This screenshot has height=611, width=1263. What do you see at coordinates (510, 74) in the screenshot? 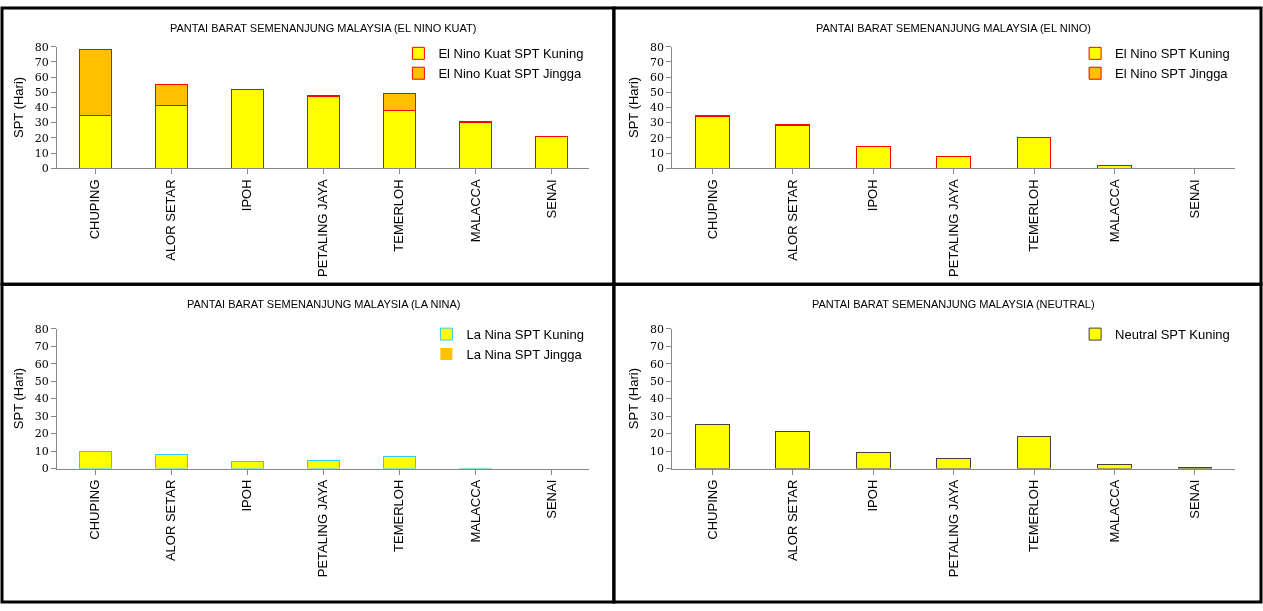
I see `legend-label: El Nino Kuat SPT Jingga` at bounding box center [510, 74].